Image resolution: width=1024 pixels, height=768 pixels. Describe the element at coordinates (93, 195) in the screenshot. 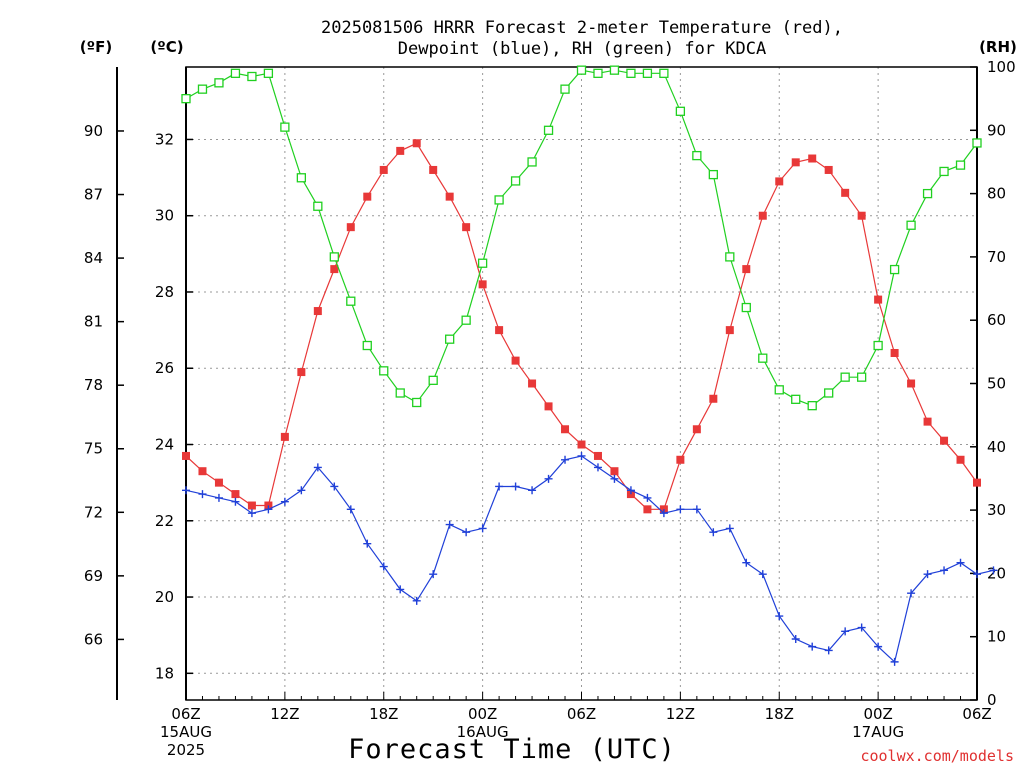

I see `fahrenheit-tick-label: 87` at that location.